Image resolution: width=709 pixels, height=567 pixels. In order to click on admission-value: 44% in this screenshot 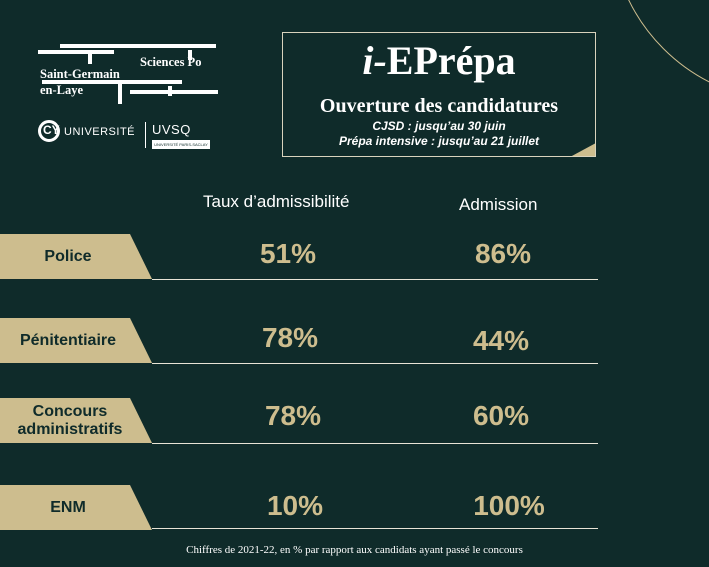, I will do `click(501, 340)`.